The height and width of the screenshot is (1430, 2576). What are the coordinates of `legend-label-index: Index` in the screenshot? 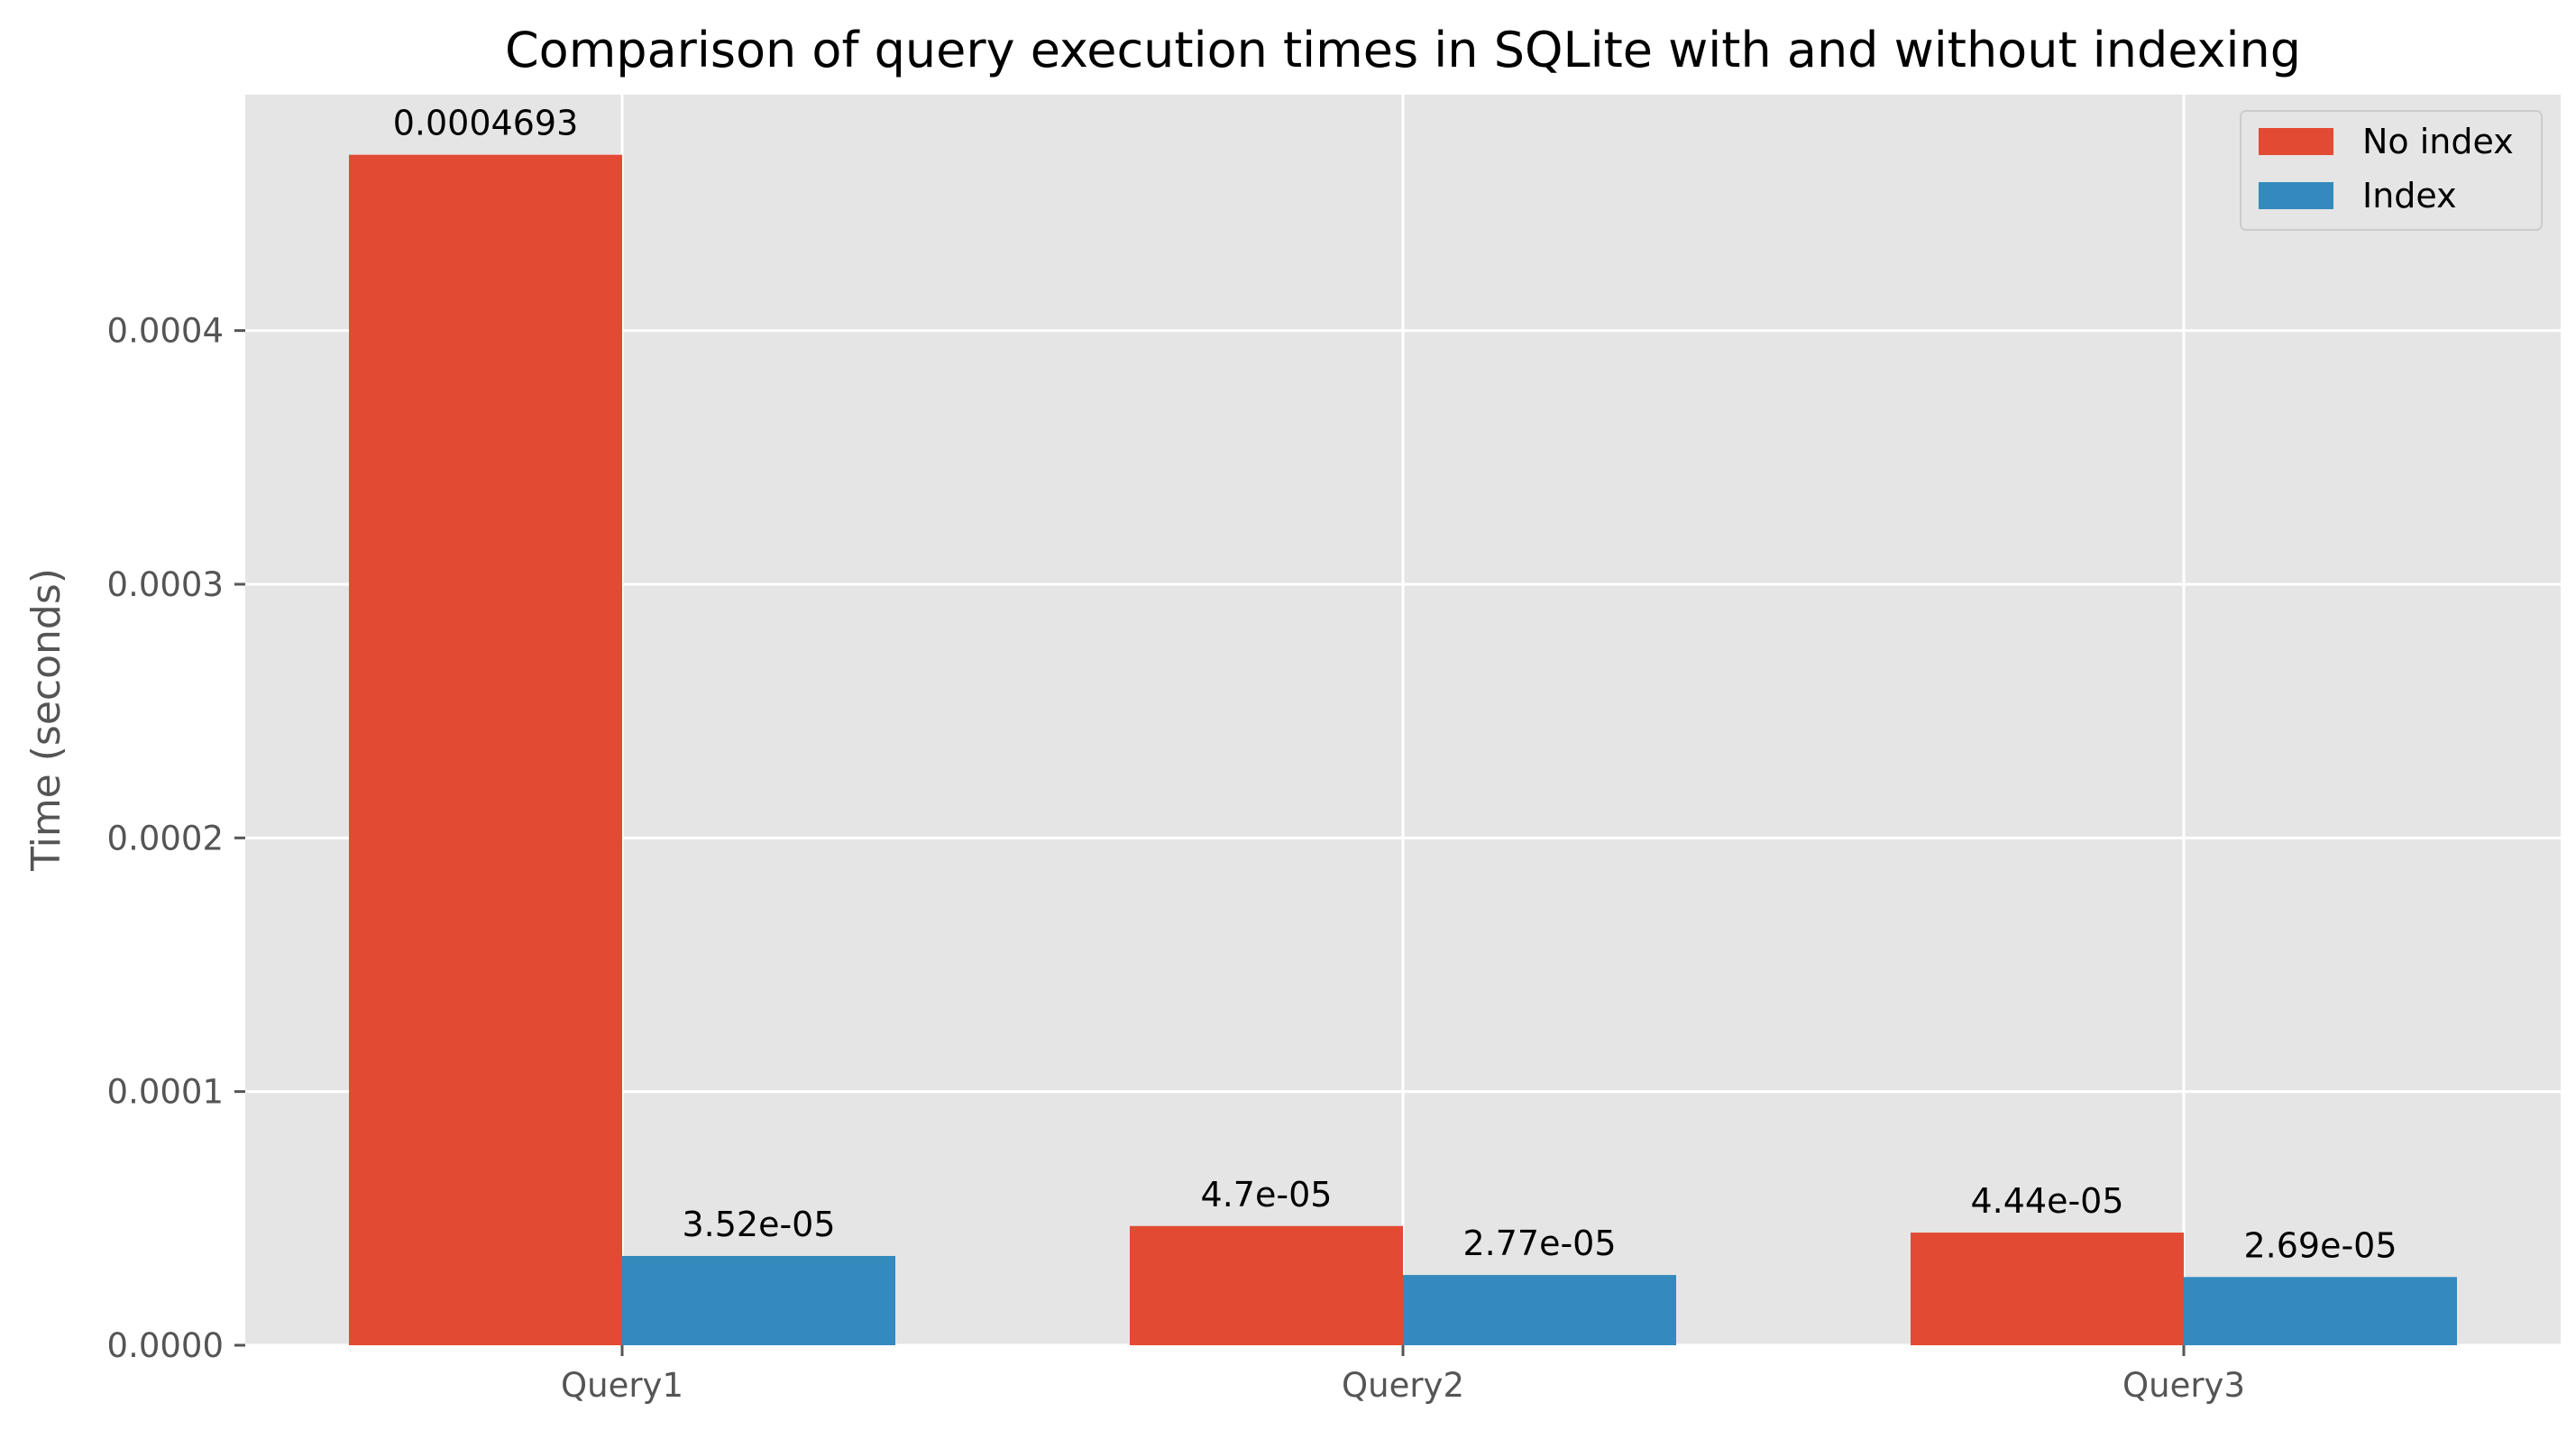 It's located at (2409, 195).